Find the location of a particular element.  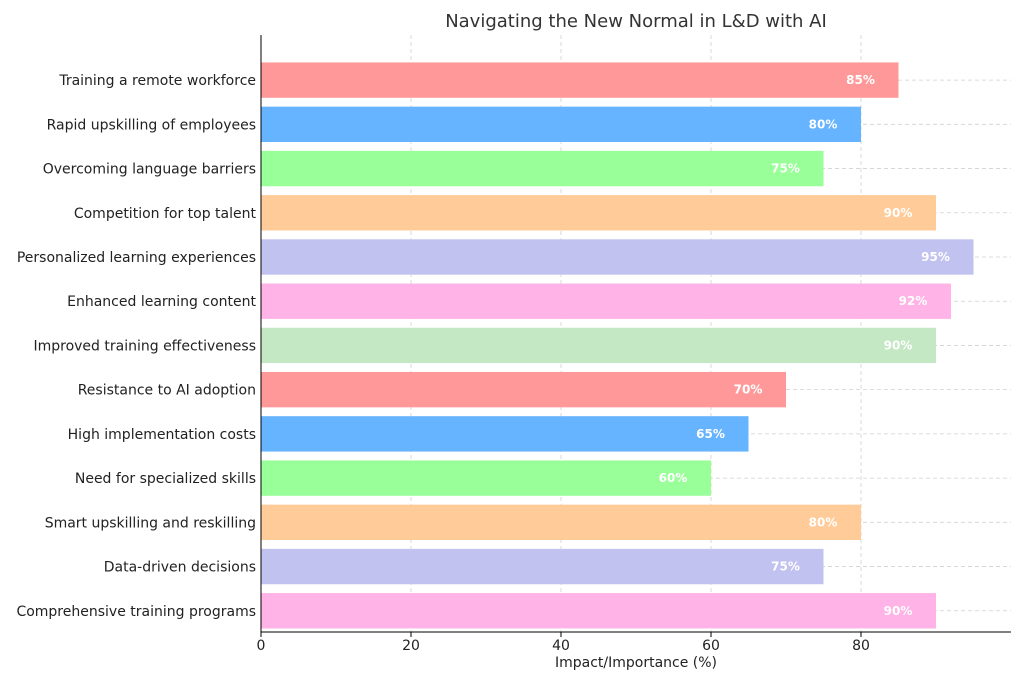

value-label-10: 80% is located at coordinates (823, 522).